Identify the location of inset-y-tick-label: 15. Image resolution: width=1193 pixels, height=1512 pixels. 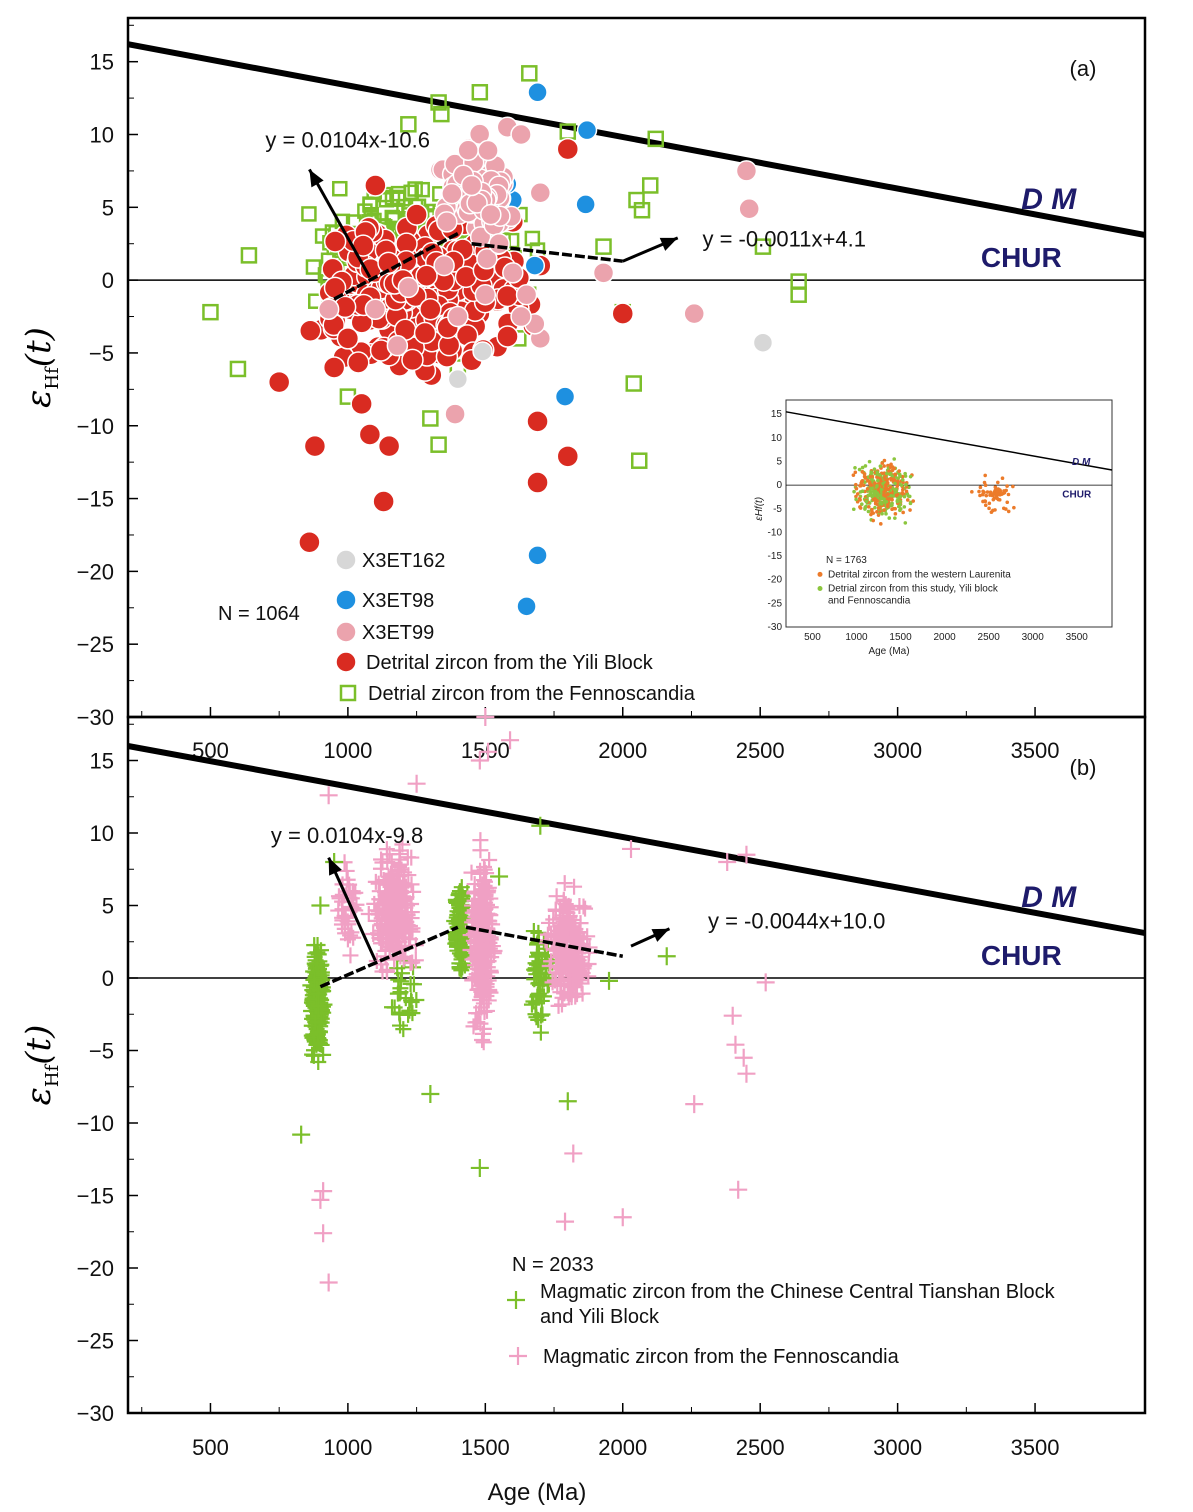
(777, 414).